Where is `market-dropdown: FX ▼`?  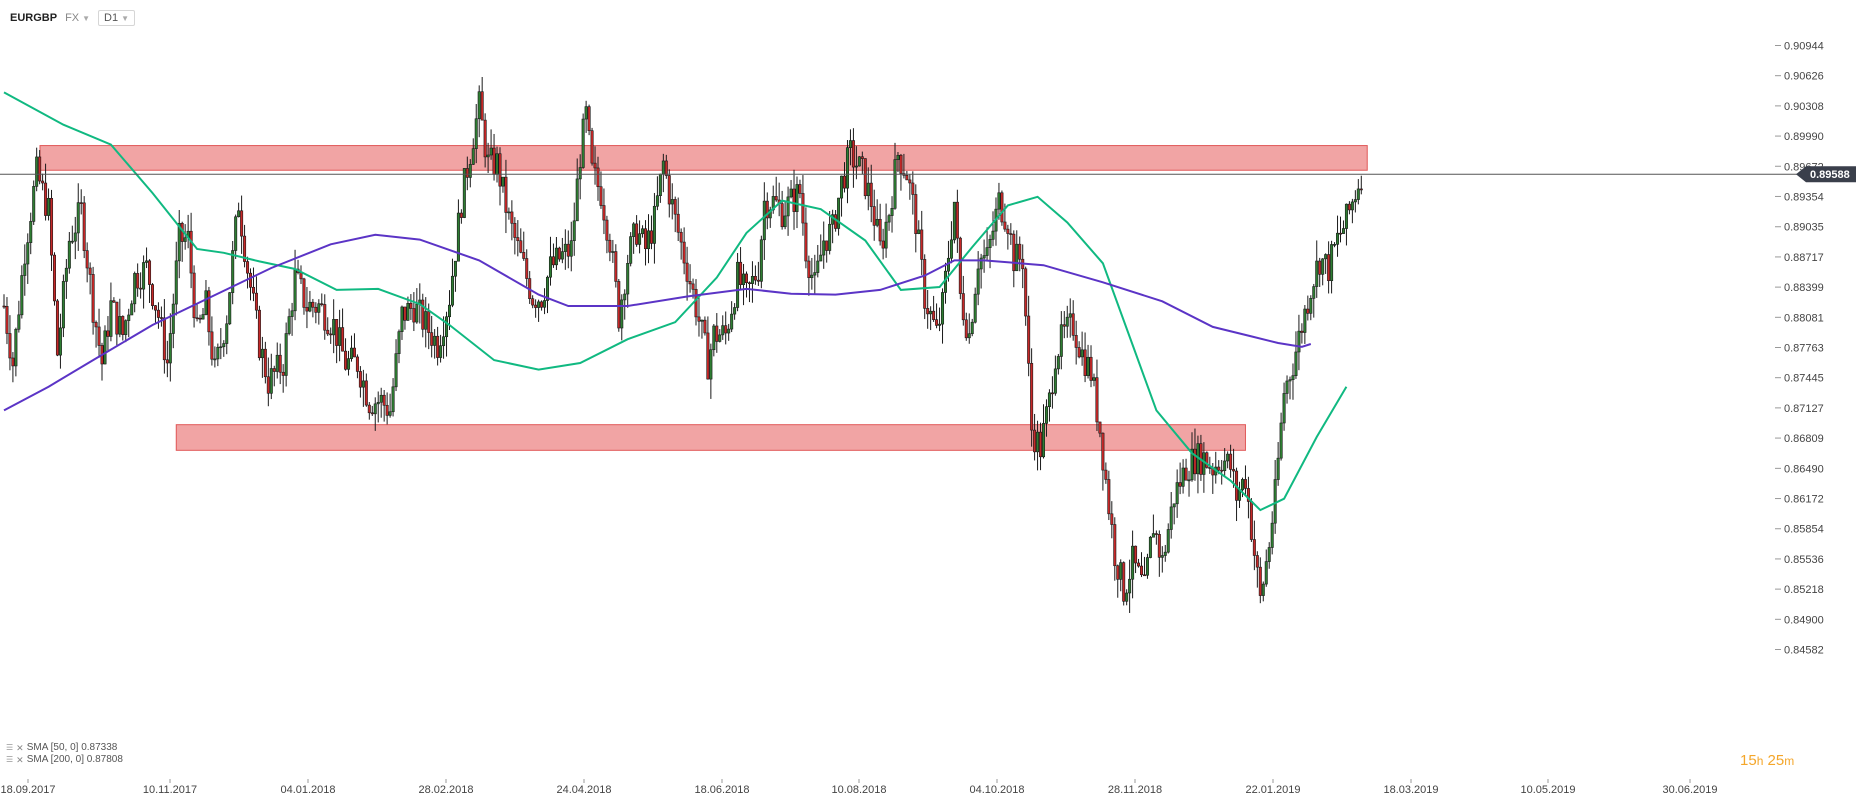
market-dropdown: FX ▼ is located at coordinates (77, 18).